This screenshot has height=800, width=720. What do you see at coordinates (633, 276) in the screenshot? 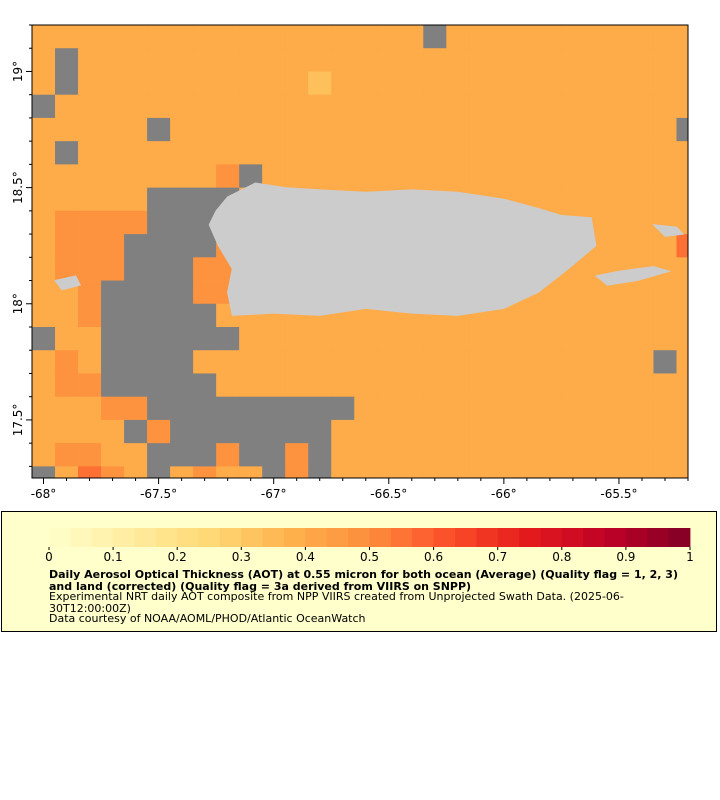
I see `land-vieques` at bounding box center [633, 276].